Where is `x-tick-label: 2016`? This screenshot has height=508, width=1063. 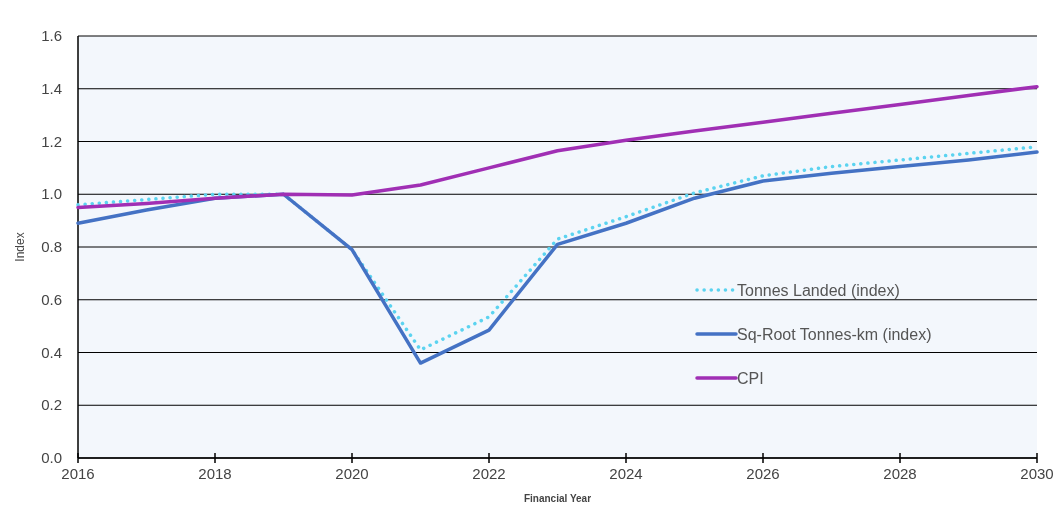 x-tick-label: 2016 is located at coordinates (78, 473).